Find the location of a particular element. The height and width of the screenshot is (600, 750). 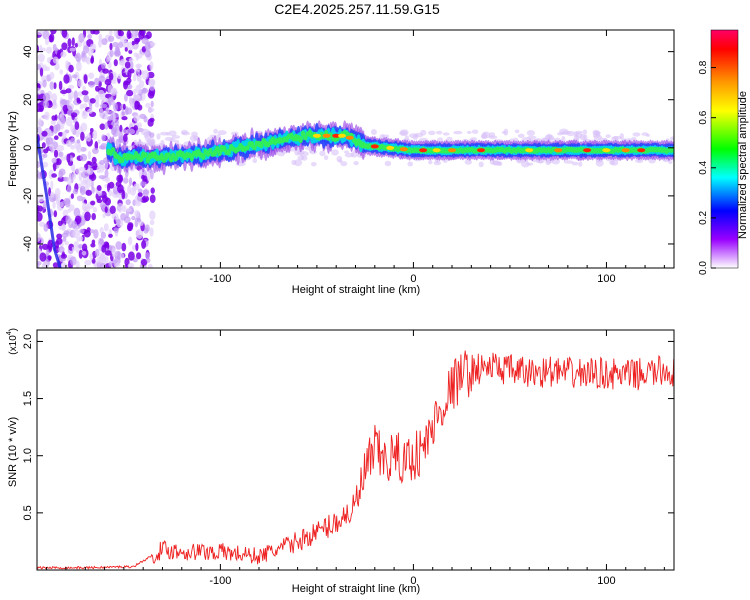

spectrogram-xtick-label: 100 is located at coordinates (606, 279).